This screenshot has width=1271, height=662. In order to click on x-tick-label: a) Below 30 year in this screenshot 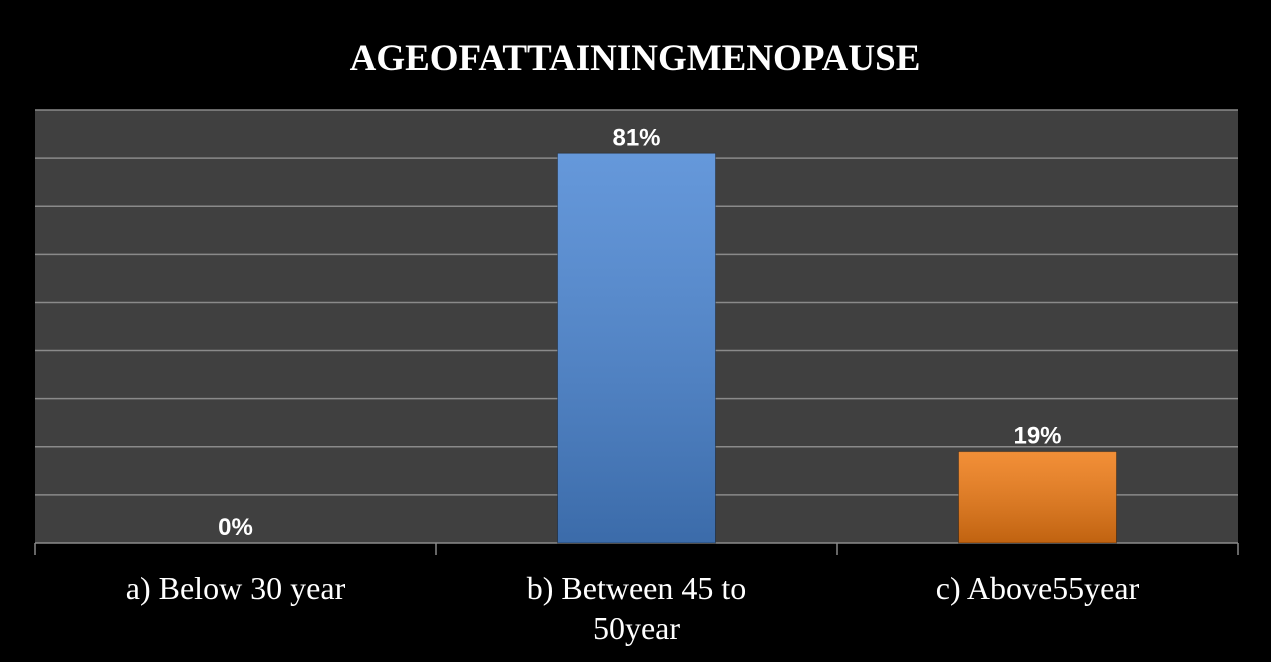, I will do `click(235, 588)`.